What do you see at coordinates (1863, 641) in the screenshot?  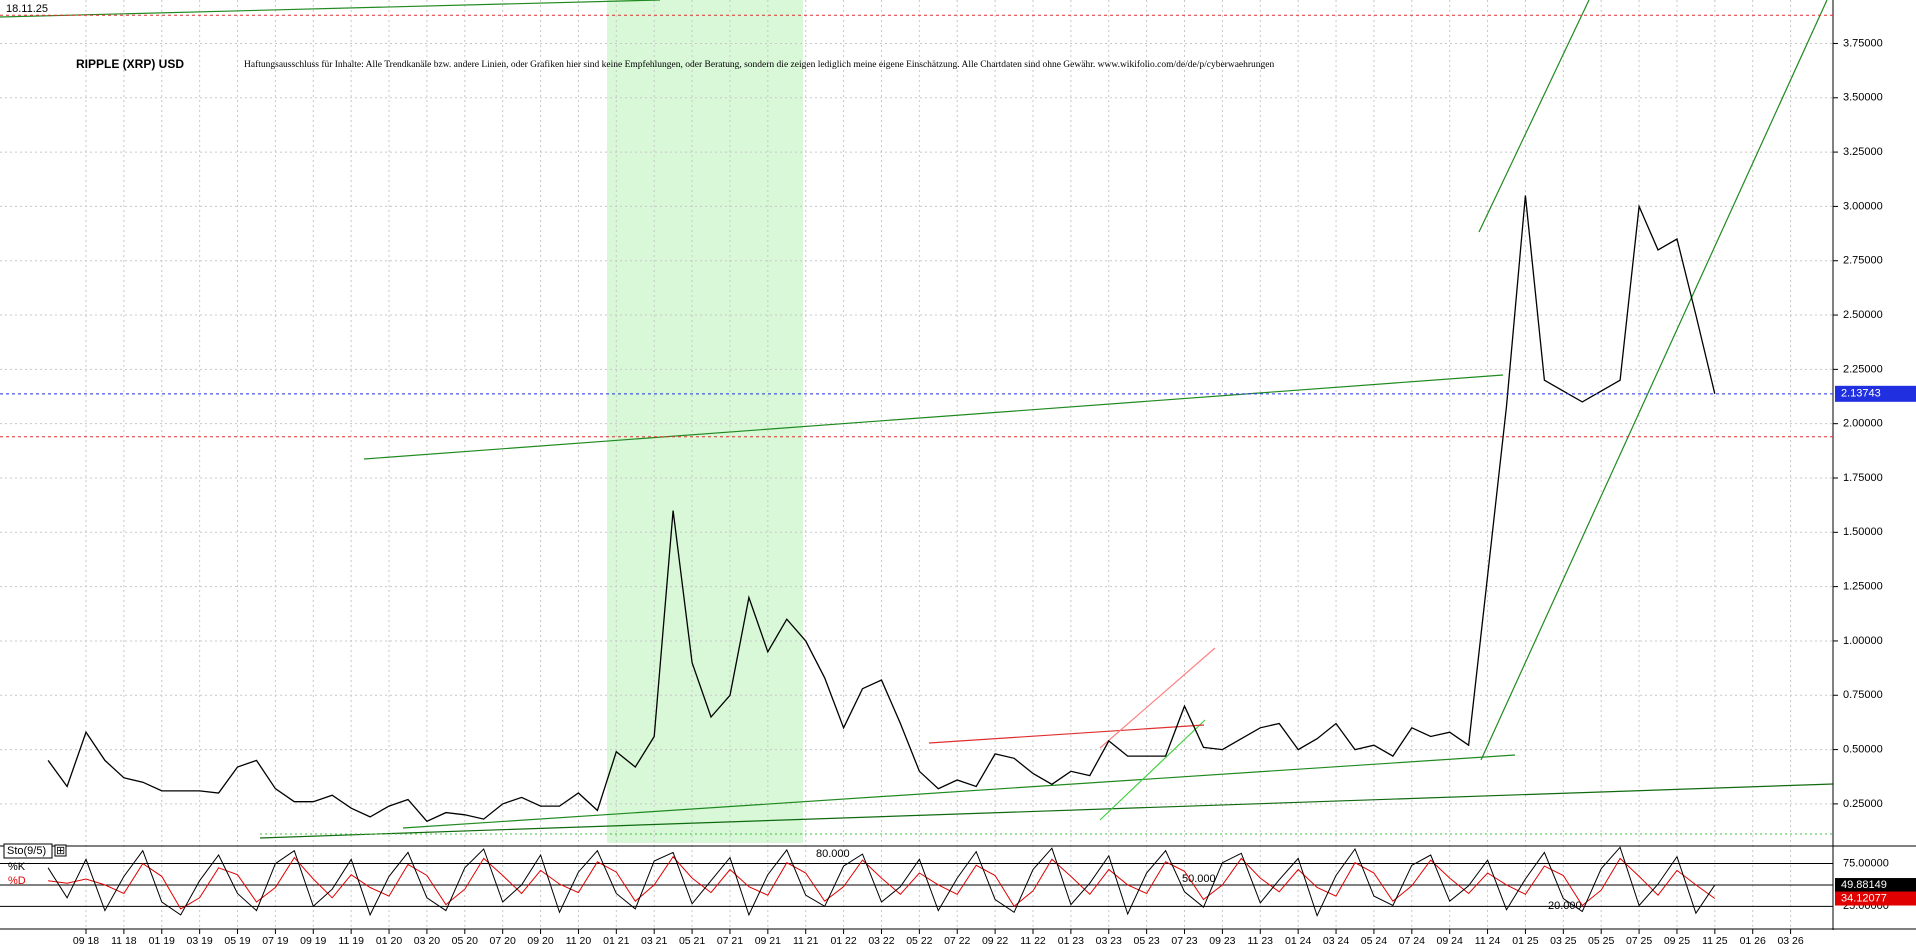 I see `y-tick-label: 1.00000` at bounding box center [1863, 641].